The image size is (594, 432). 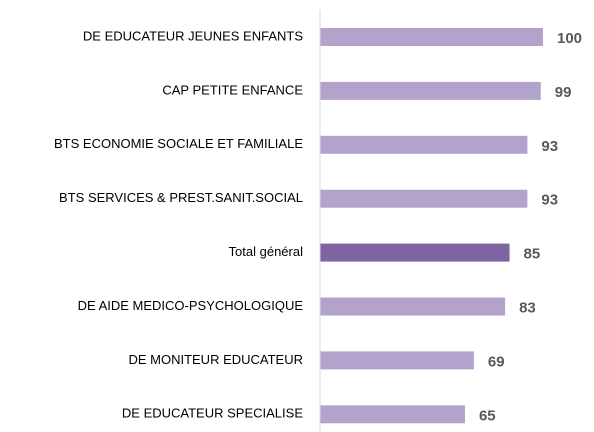 What do you see at coordinates (569, 38) in the screenshot?
I see `value-label: 100` at bounding box center [569, 38].